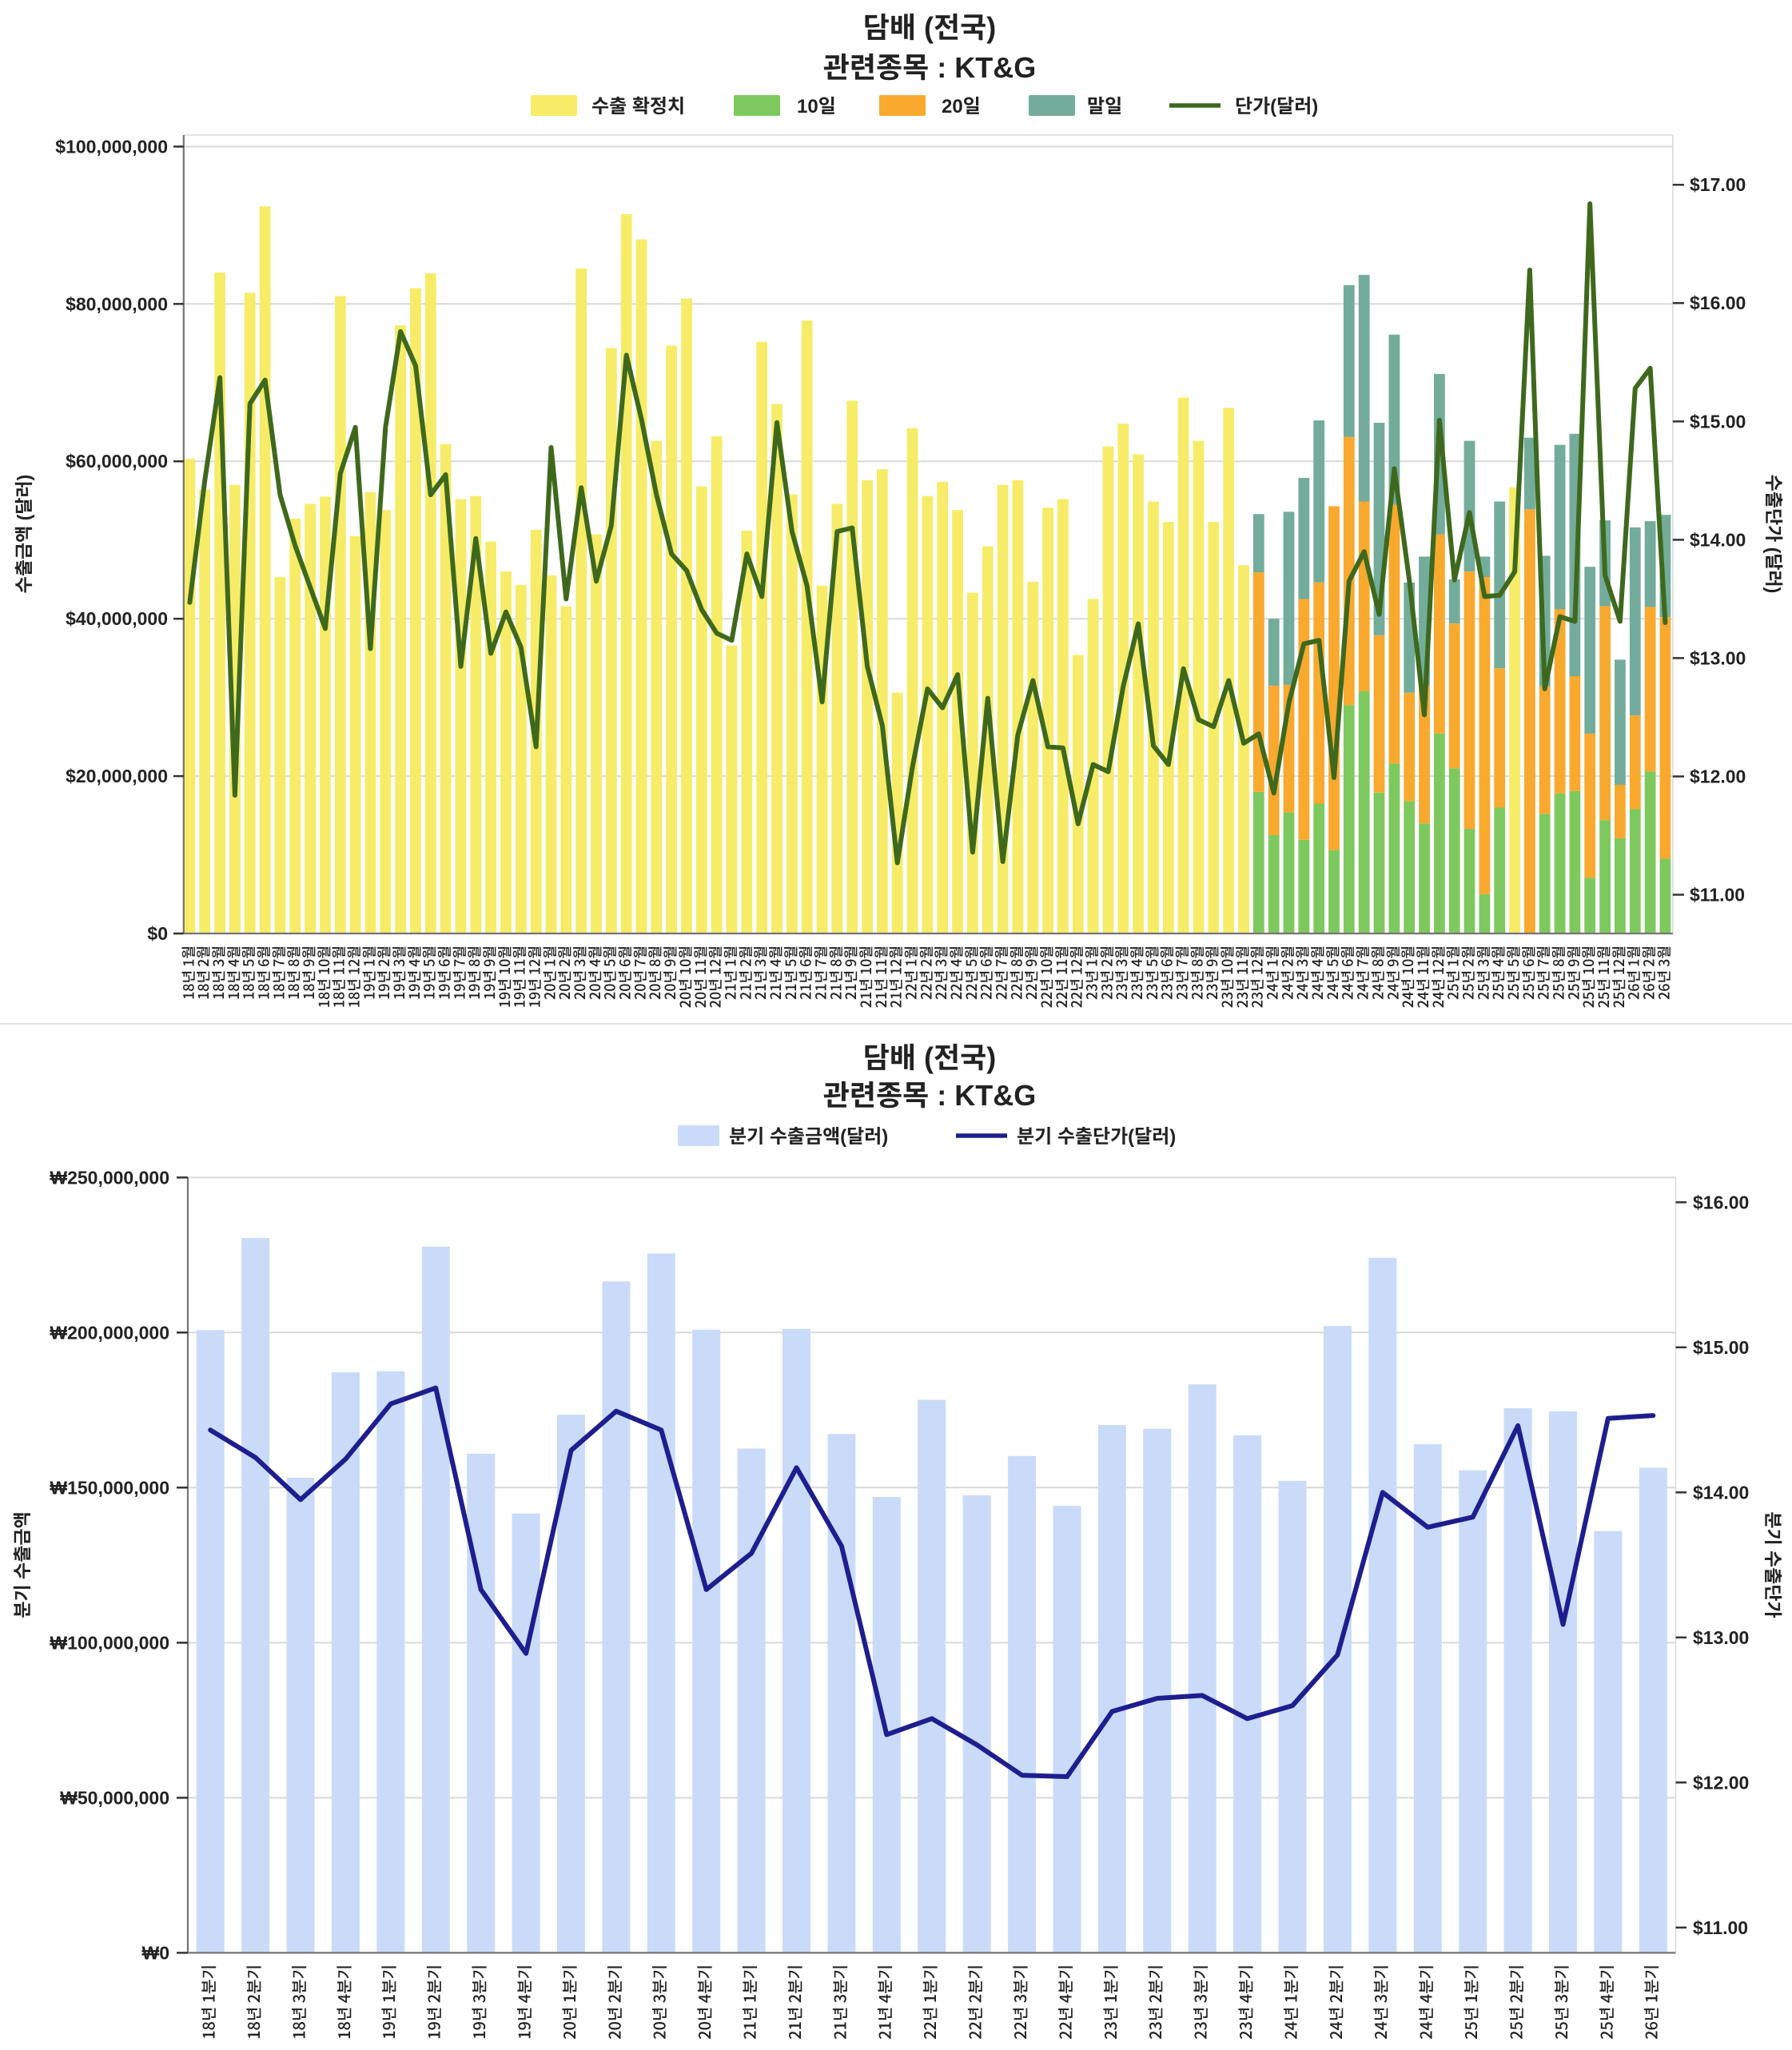 Image resolution: width=1792 pixels, height=2050 pixels. I want to click on svg-text: 18년 4분기, so click(343, 2002).